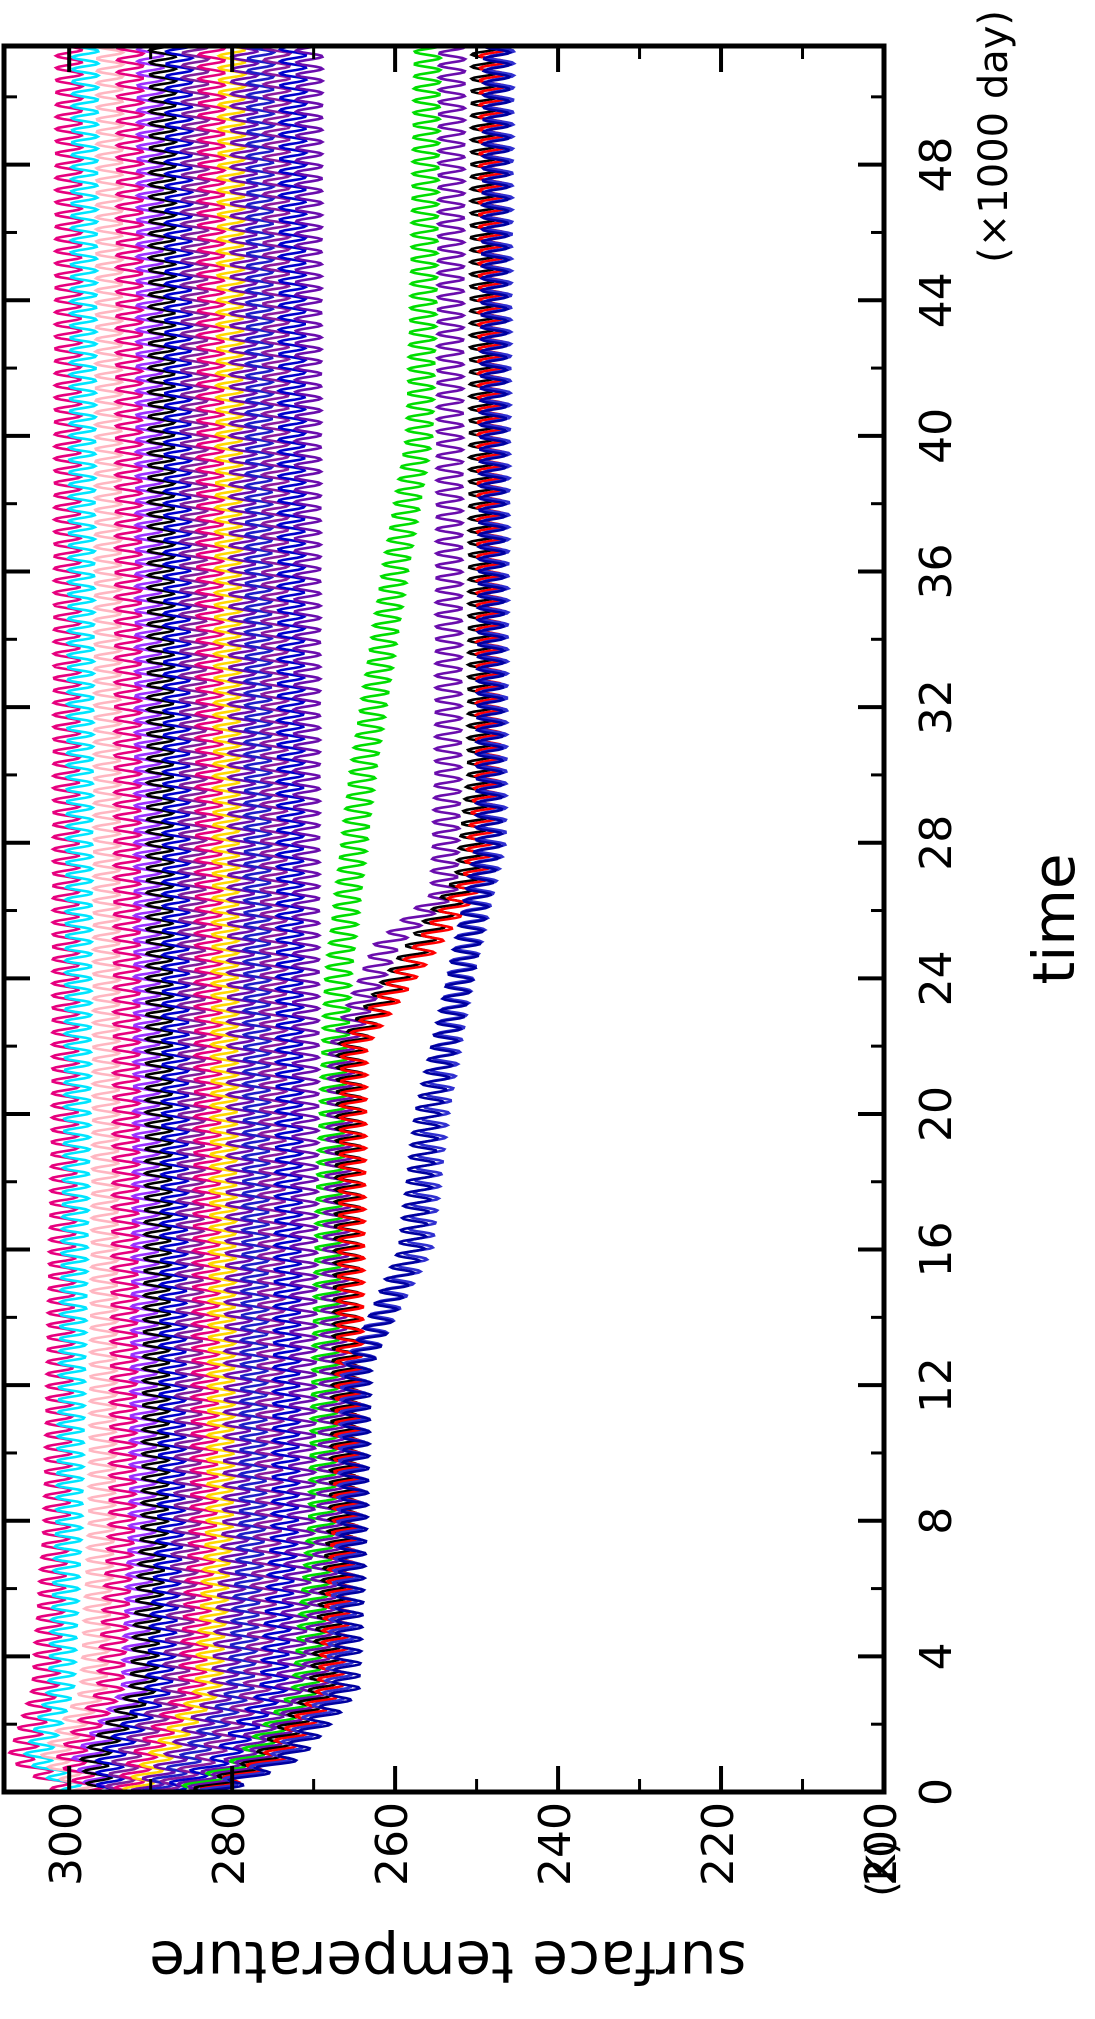 The image size is (1095, 2019). I want to click on x-tick-label: 4, so click(936, 1656).